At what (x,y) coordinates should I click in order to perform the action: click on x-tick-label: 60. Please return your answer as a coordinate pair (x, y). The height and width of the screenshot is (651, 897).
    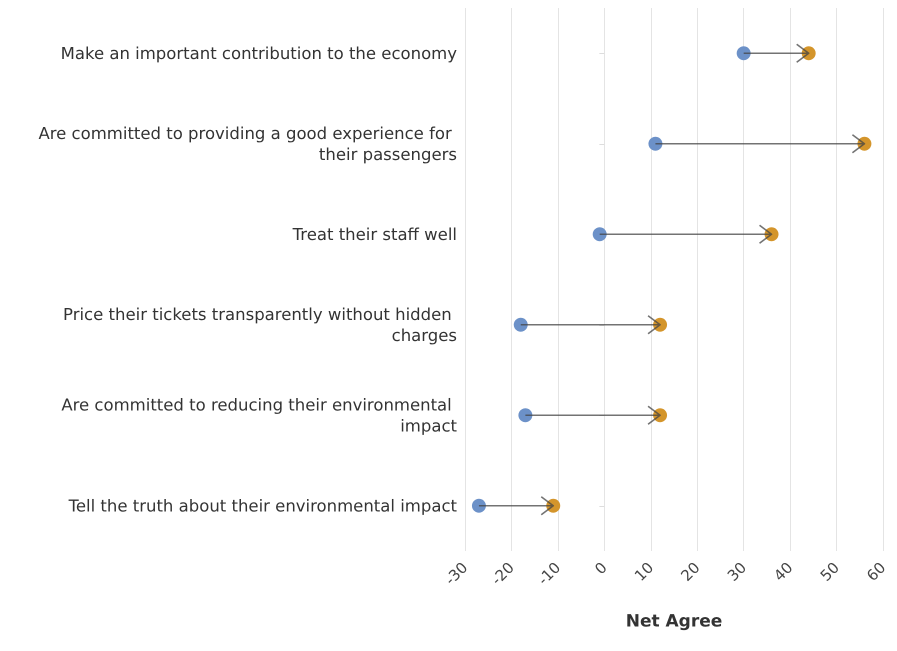
    Looking at the image, I should click on (876, 571).